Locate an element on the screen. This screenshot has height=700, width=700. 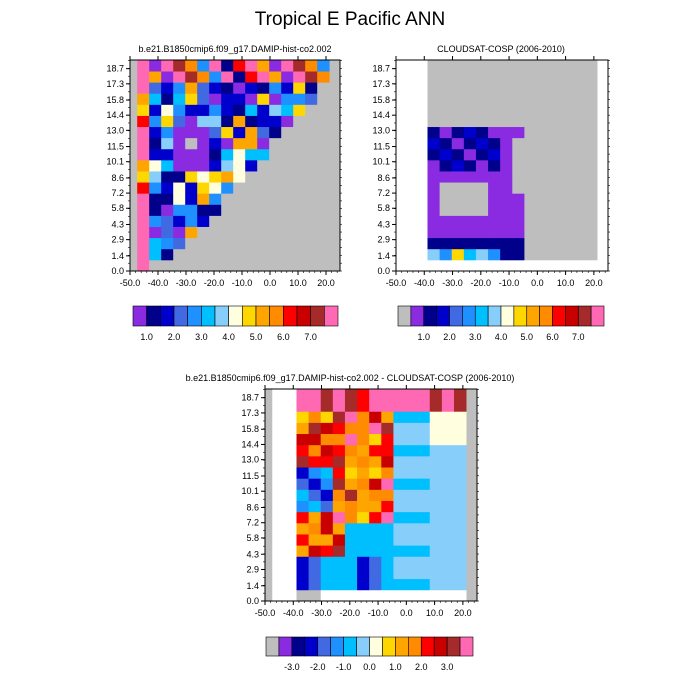
y-tick-label: 8.6 is located at coordinates (383, 178).